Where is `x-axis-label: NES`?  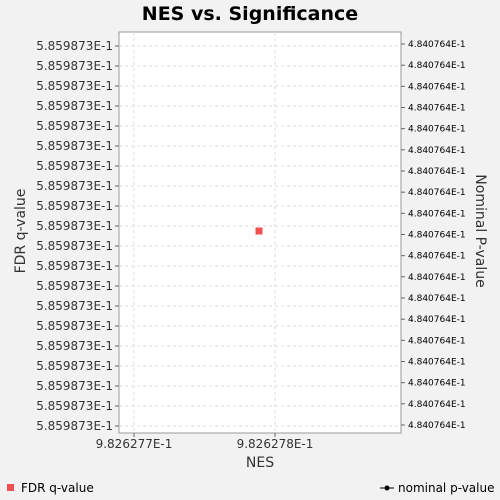 x-axis-label: NES is located at coordinates (260, 463).